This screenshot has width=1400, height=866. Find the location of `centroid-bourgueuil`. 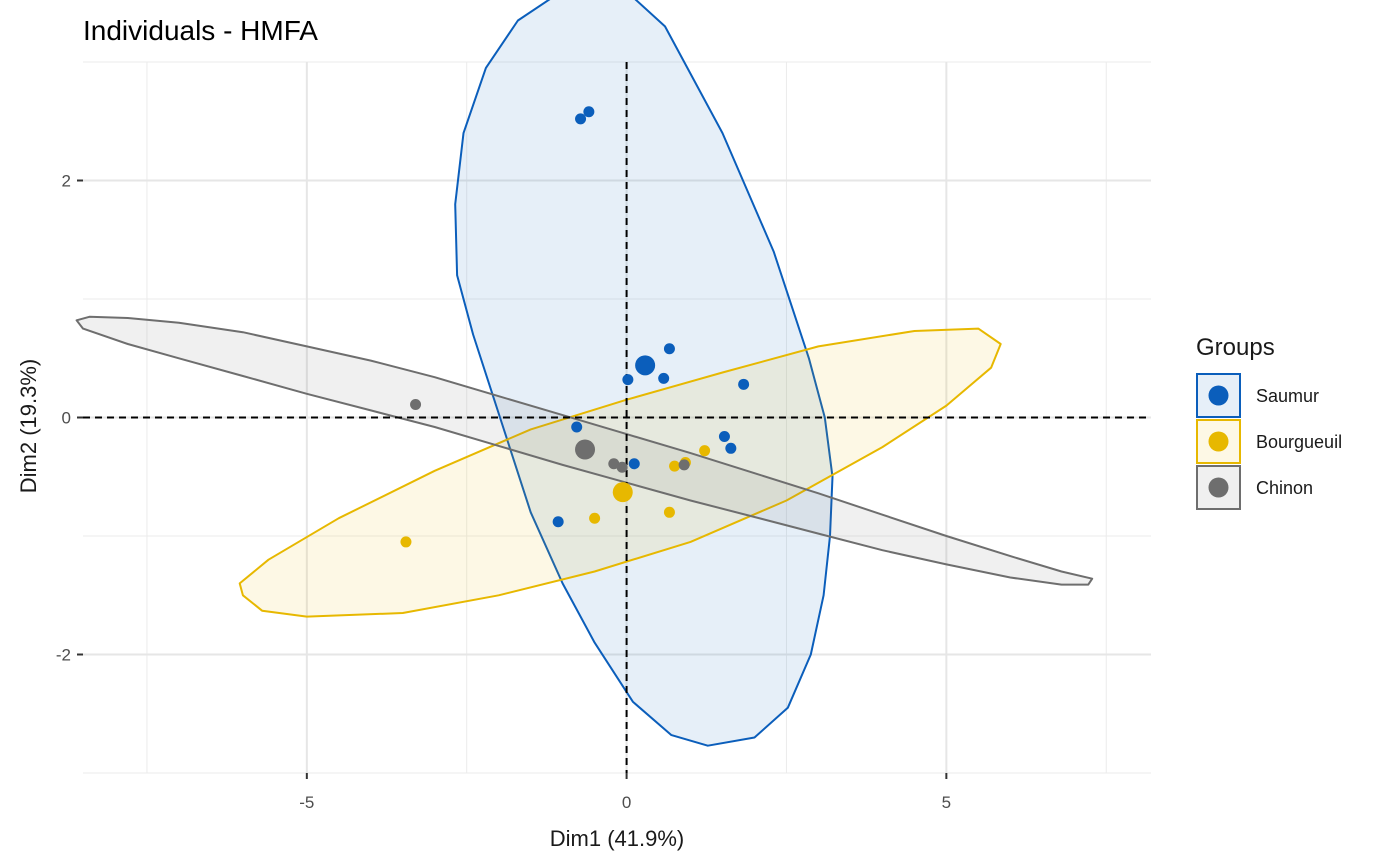

centroid-bourgueuil is located at coordinates (622, 492).